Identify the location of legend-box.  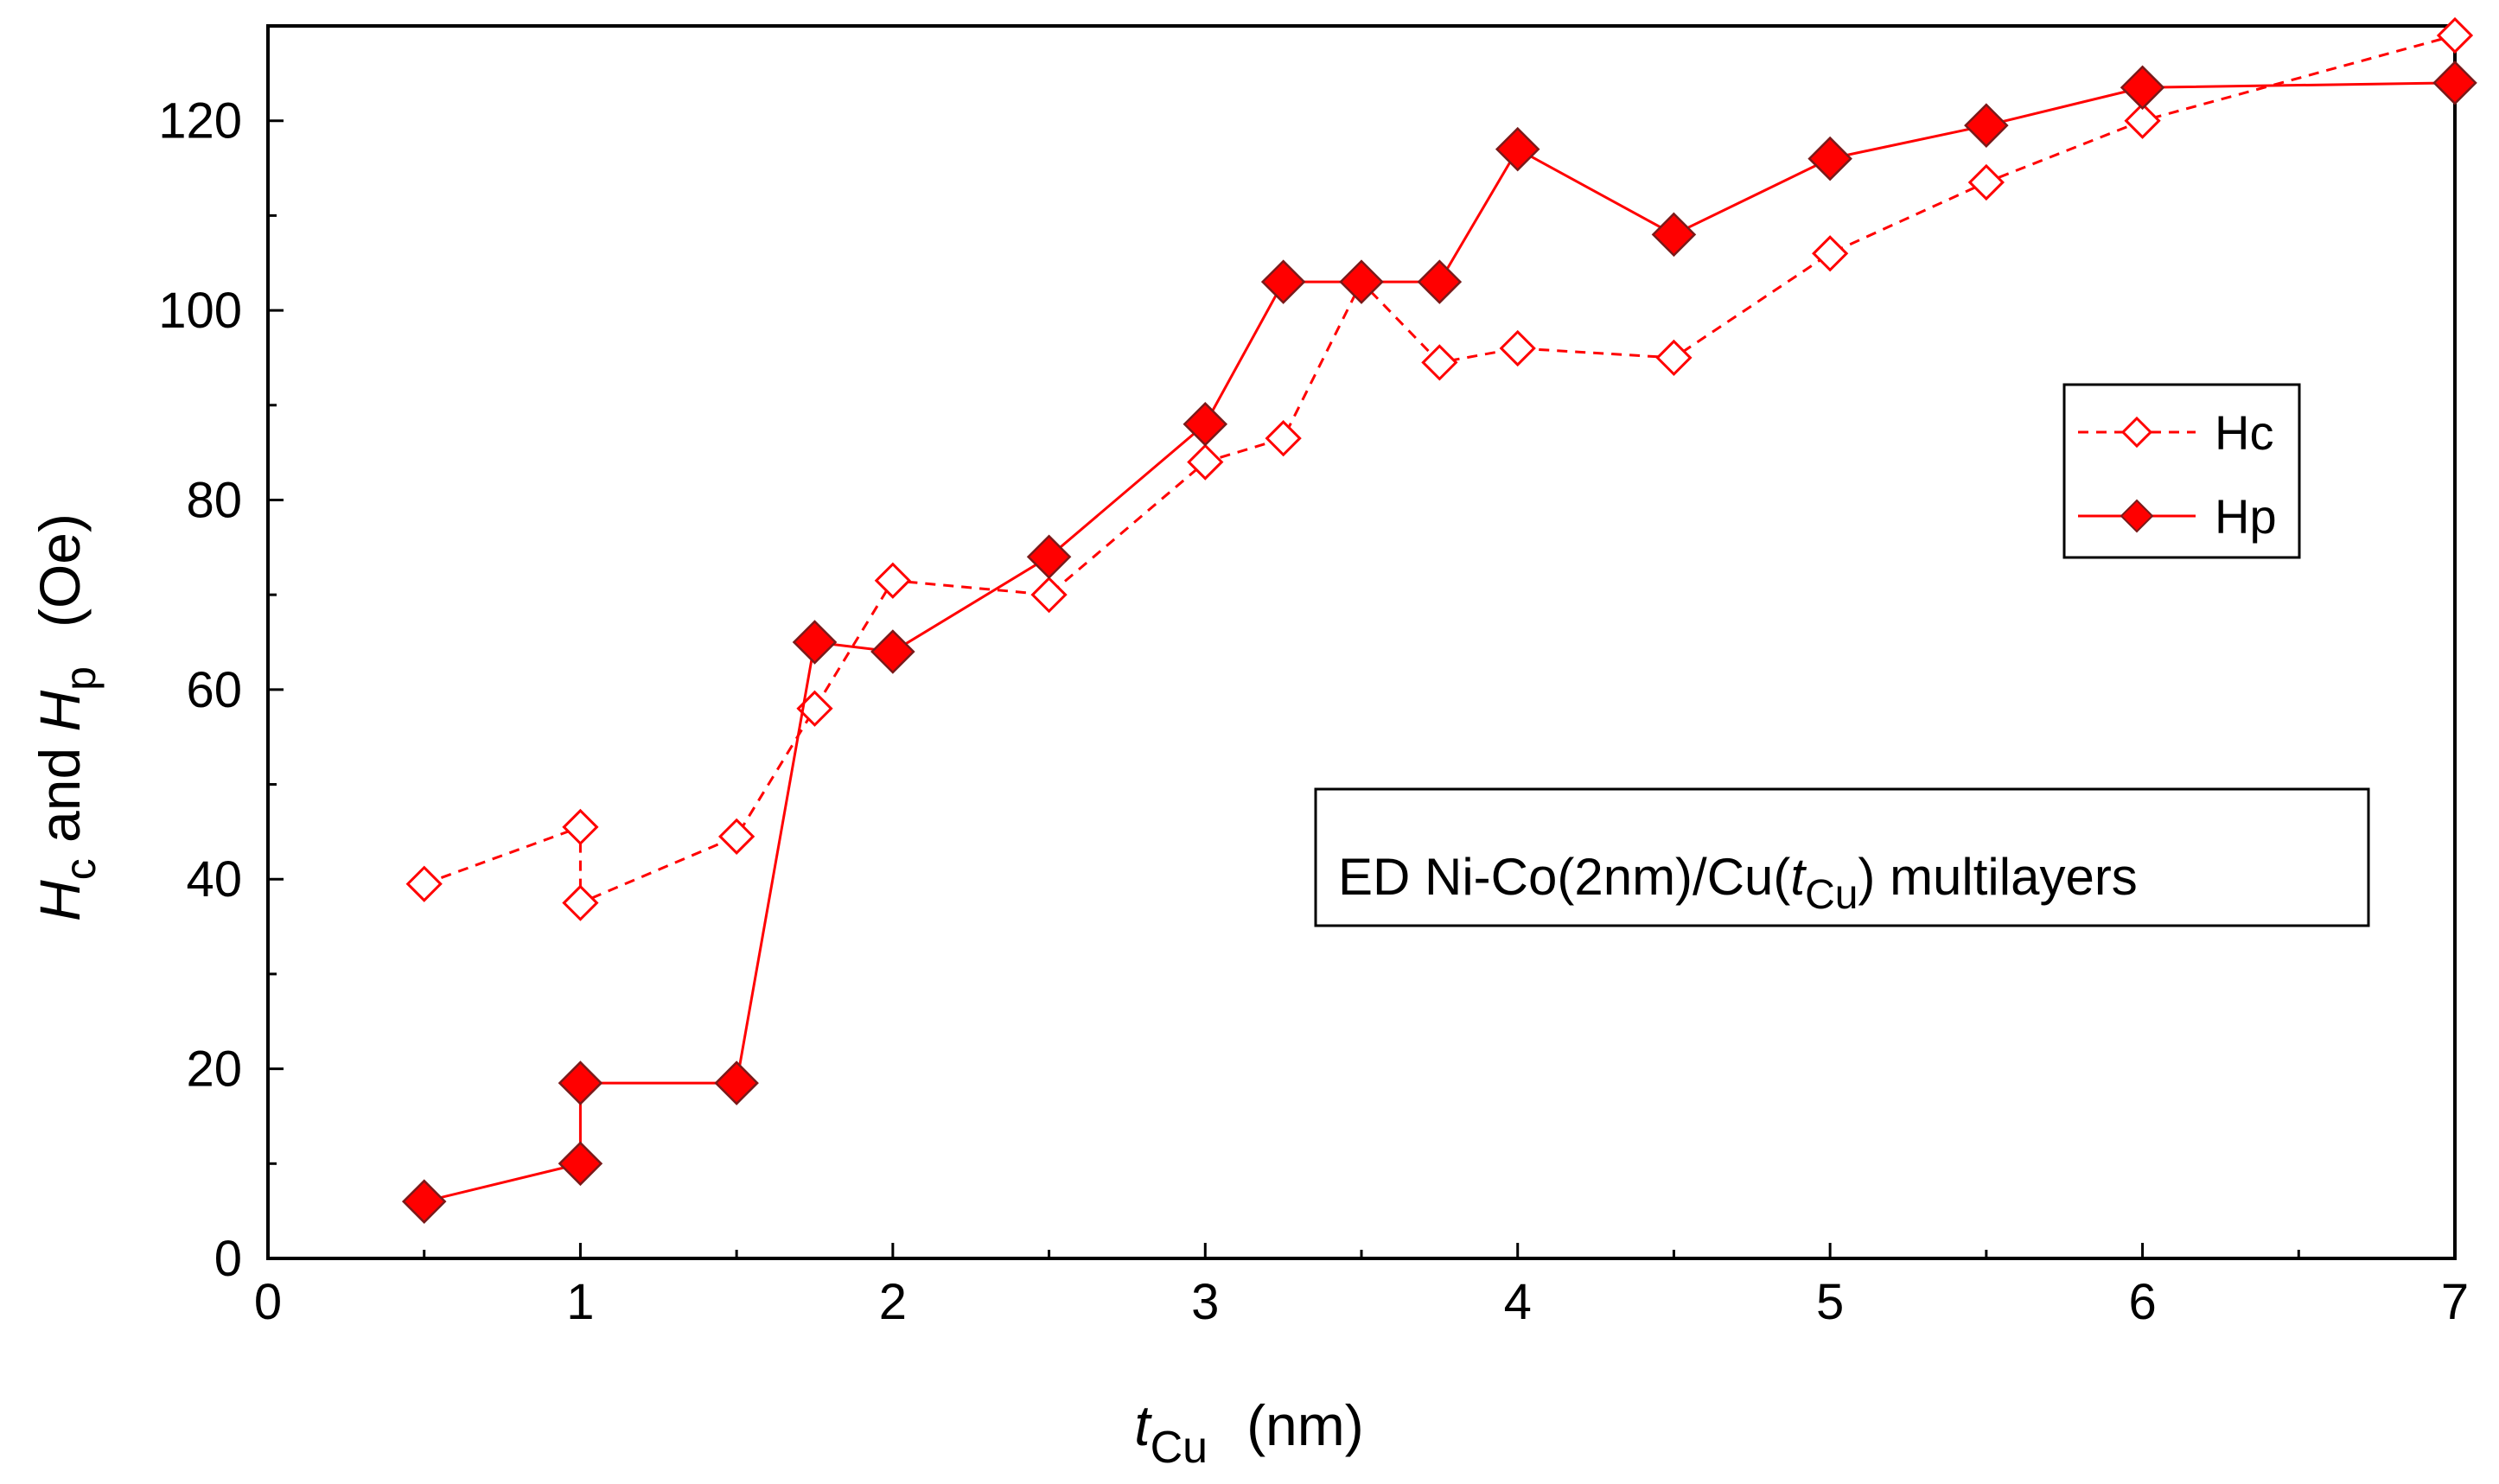
(2182, 471).